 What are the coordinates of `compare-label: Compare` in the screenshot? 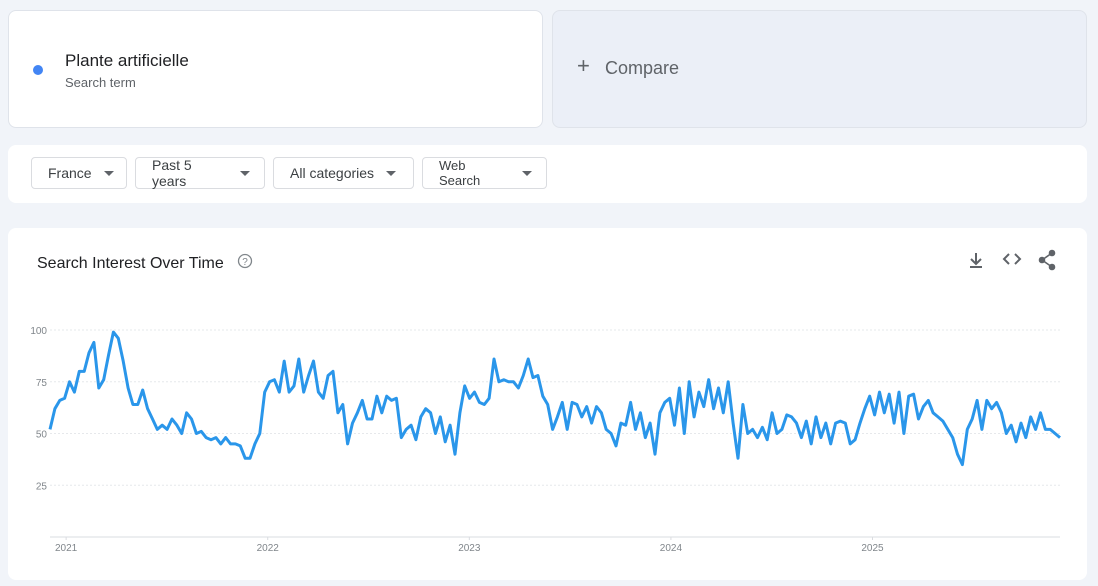 It's located at (642, 68).